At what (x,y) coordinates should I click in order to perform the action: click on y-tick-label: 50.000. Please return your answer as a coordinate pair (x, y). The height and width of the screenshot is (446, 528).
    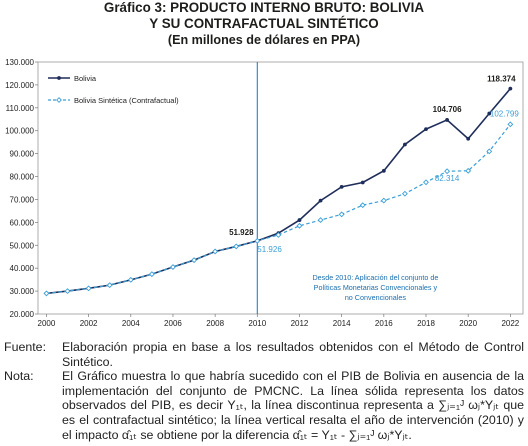
    Looking at the image, I should click on (22, 245).